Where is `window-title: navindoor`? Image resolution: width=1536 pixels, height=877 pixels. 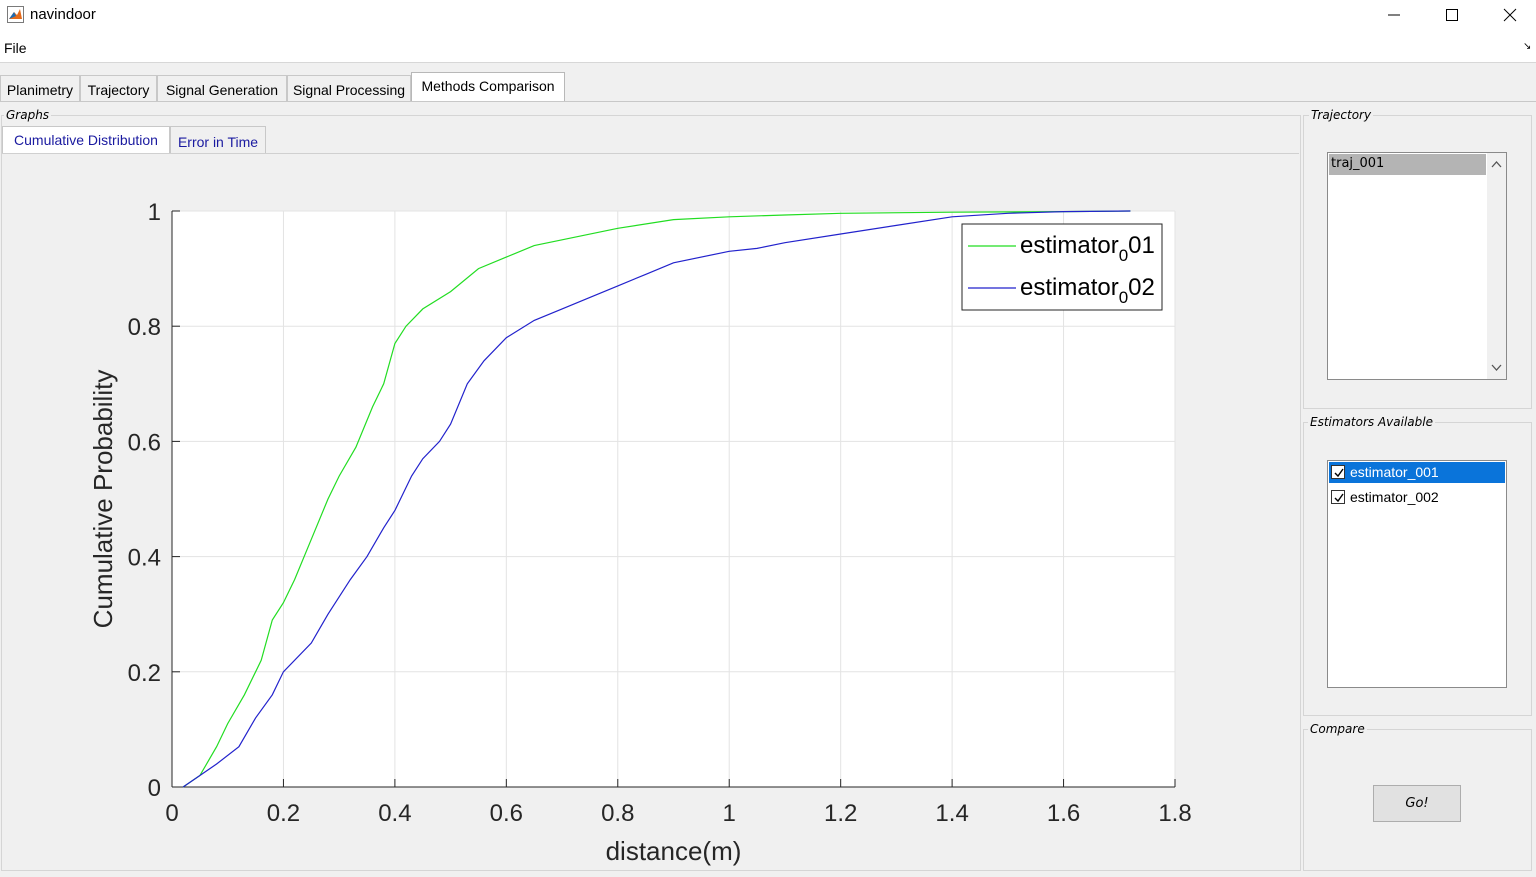
window-title: navindoor is located at coordinates (63, 14).